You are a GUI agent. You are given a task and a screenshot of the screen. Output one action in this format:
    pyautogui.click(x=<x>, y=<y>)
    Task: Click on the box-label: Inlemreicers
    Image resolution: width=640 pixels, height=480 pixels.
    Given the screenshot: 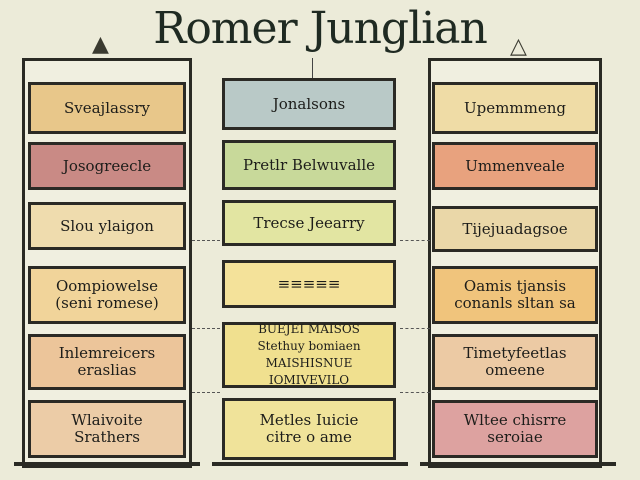 What is the action you would take?
    pyautogui.click(x=107, y=353)
    